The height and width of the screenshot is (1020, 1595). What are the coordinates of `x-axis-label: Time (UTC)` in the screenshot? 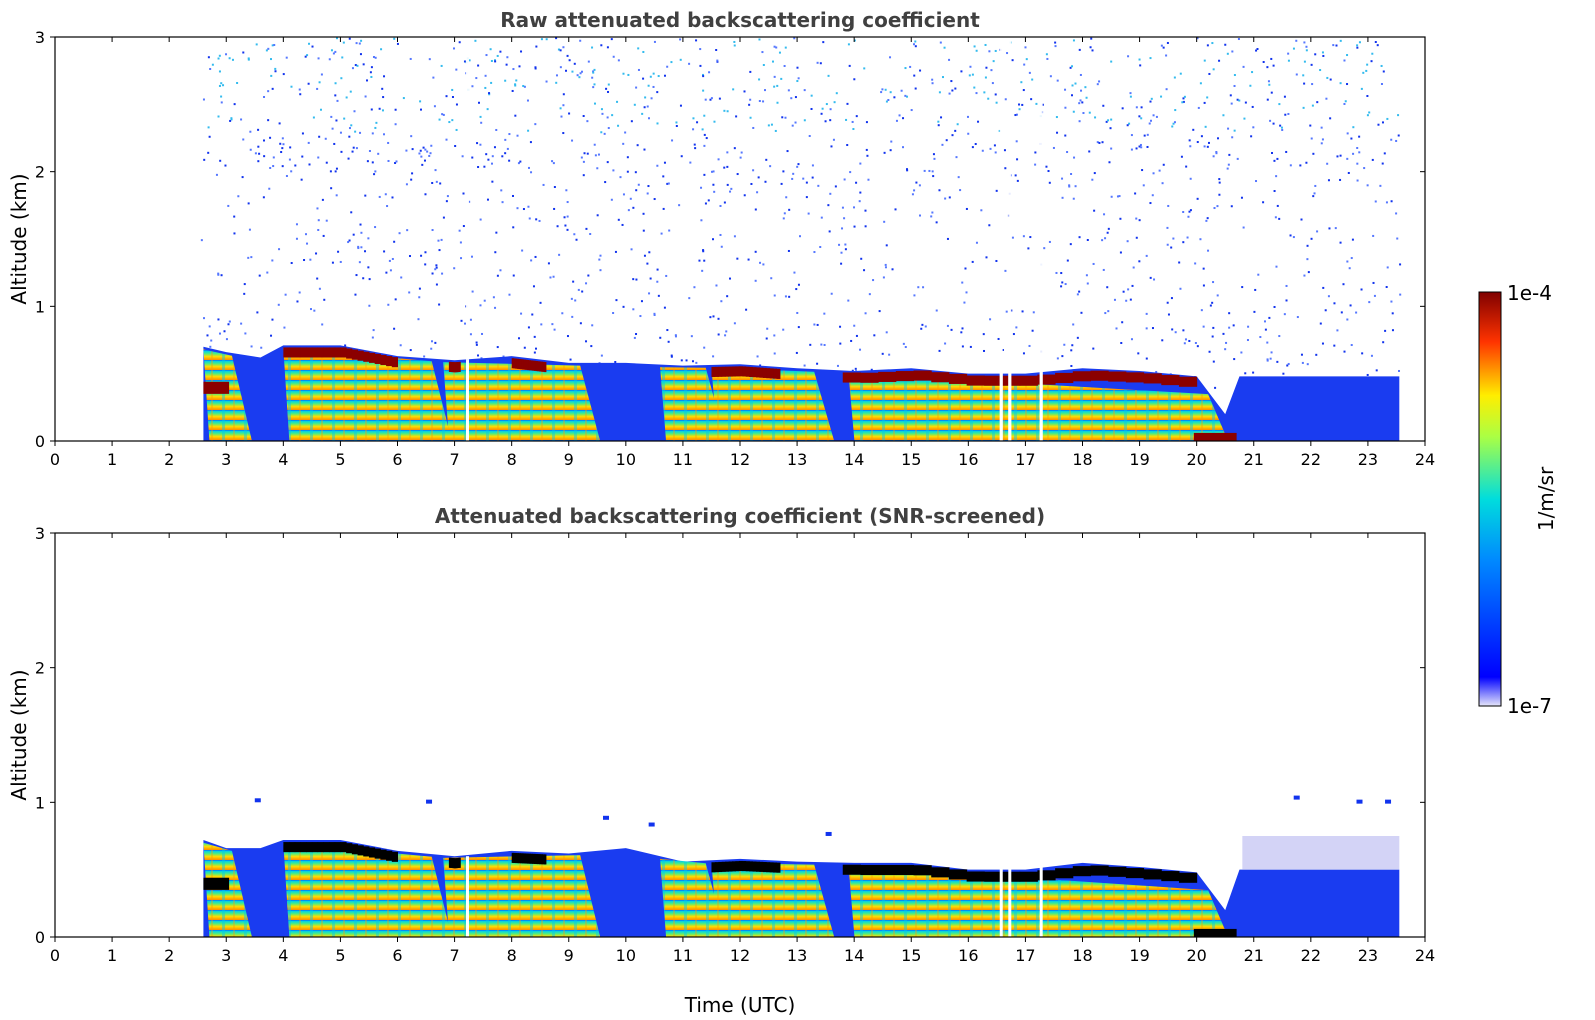 It's located at (740, 1005).